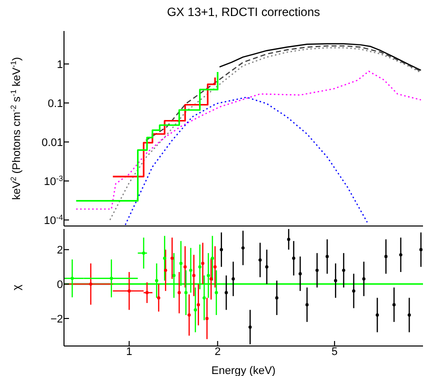  Describe the element at coordinates (55, 104) in the screenshot. I see `y-tick-label: 0.1` at that location.